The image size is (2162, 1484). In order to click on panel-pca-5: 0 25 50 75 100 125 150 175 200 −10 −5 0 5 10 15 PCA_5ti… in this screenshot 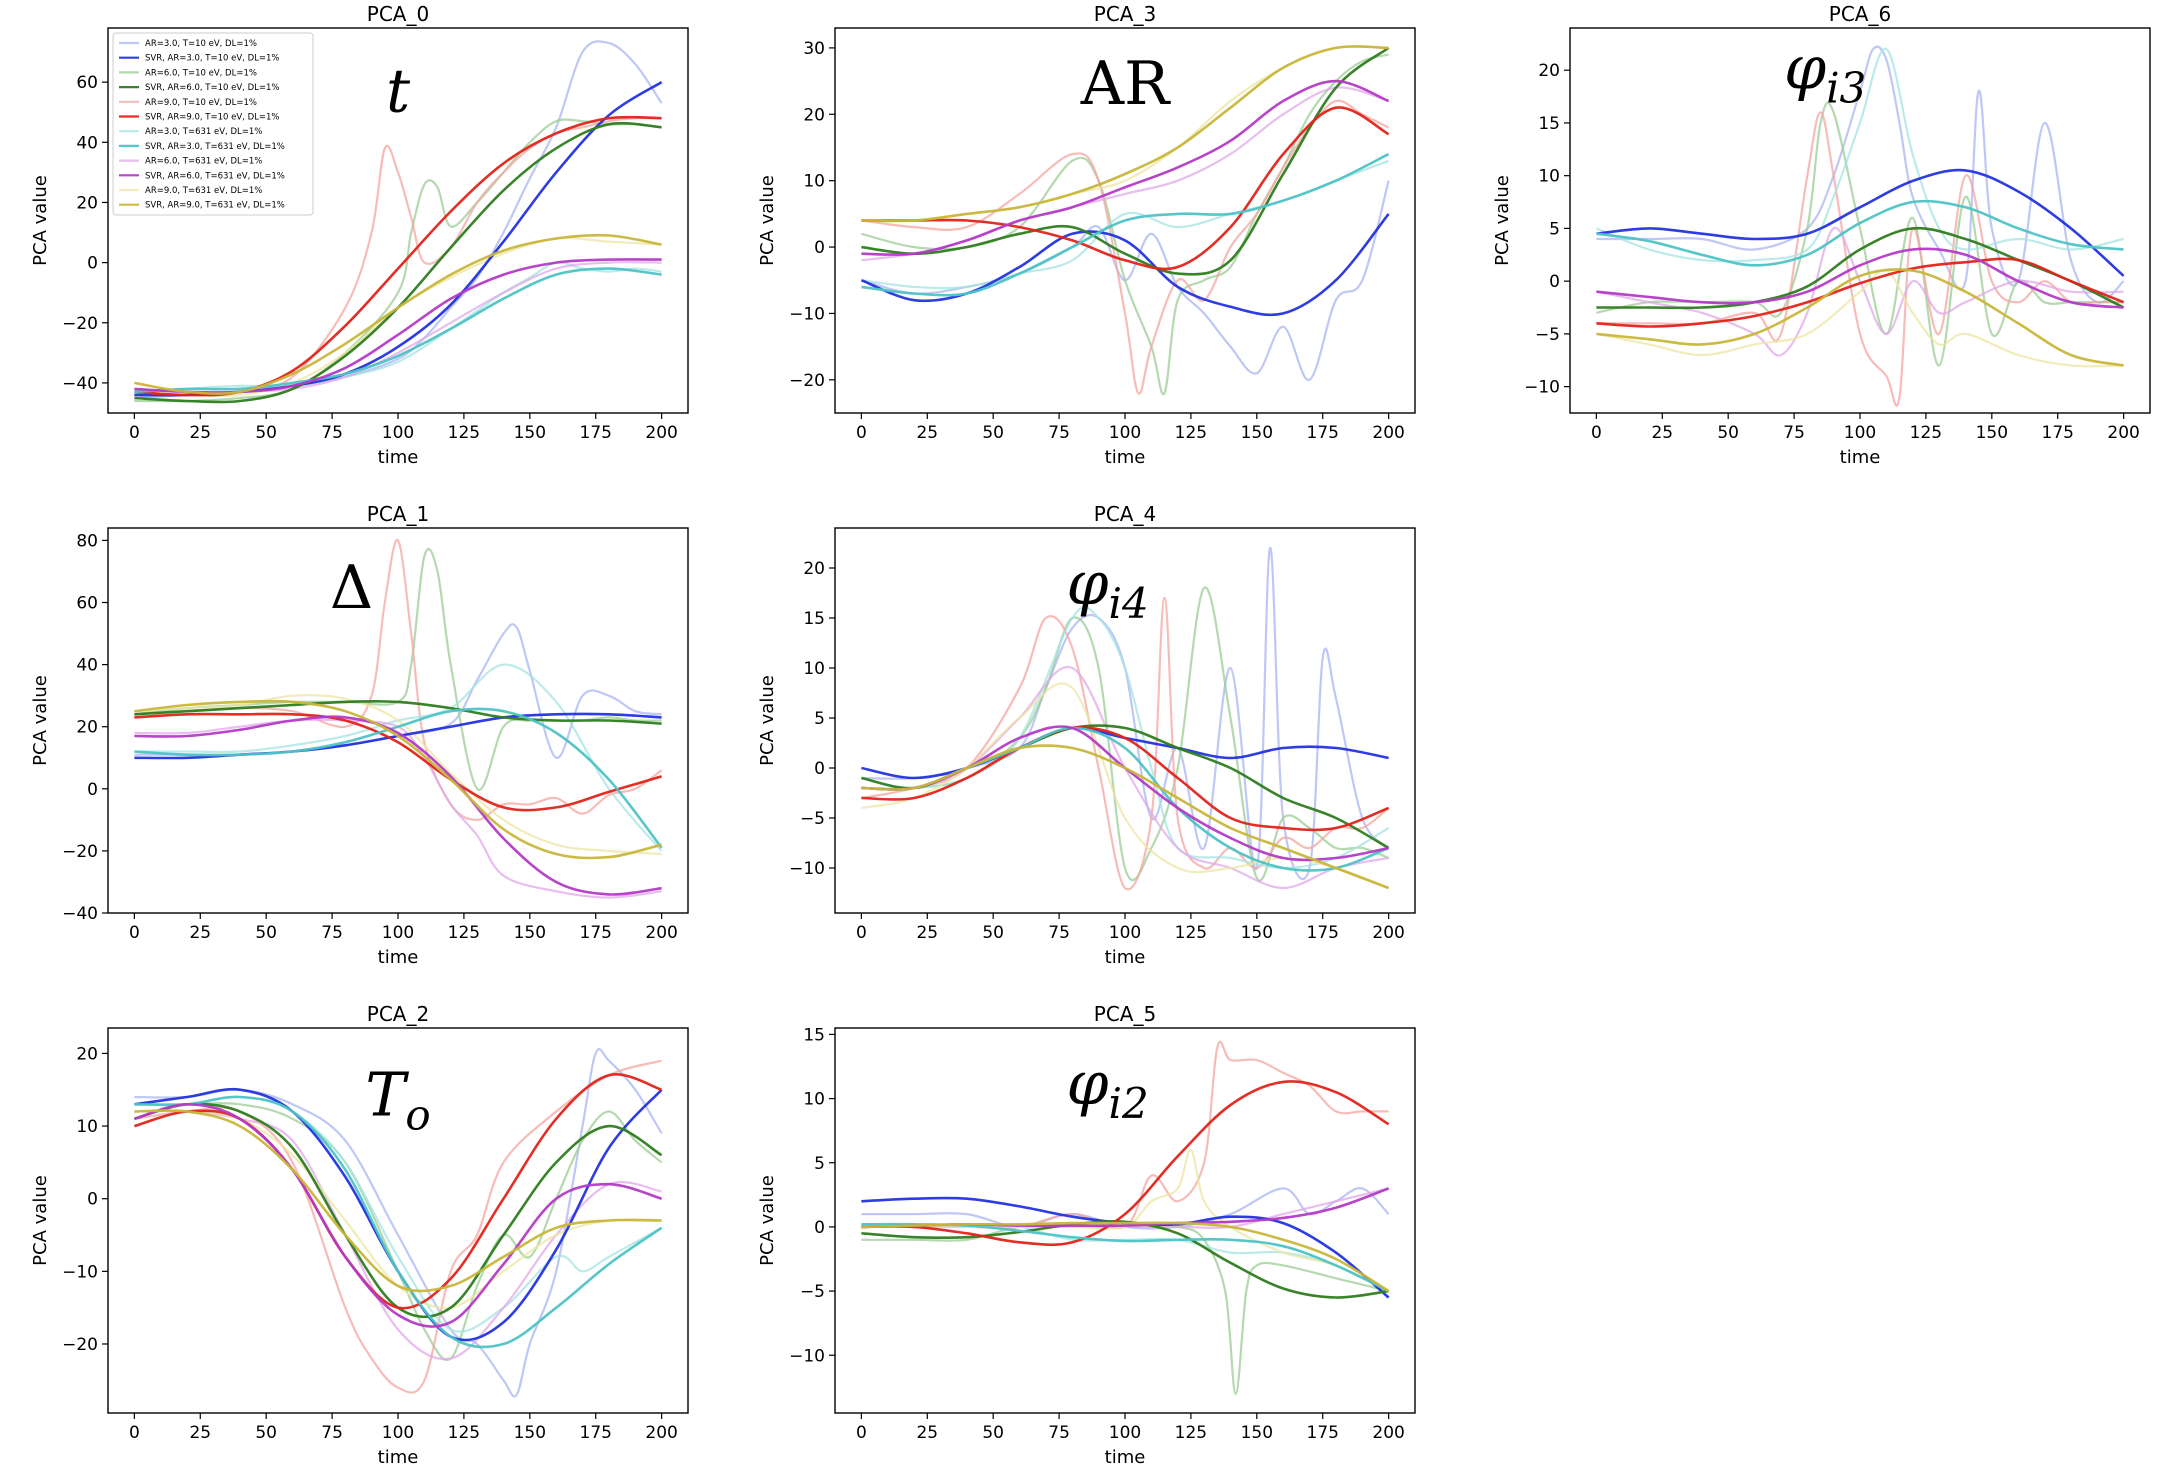, I will do `click(1086, 1235)`.